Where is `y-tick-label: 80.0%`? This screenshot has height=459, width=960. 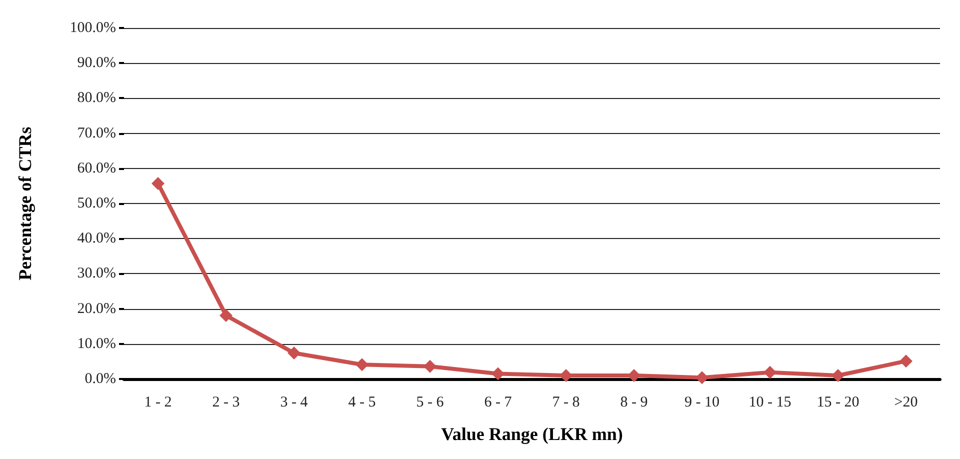
y-tick-label: 80.0% is located at coordinates (96, 98).